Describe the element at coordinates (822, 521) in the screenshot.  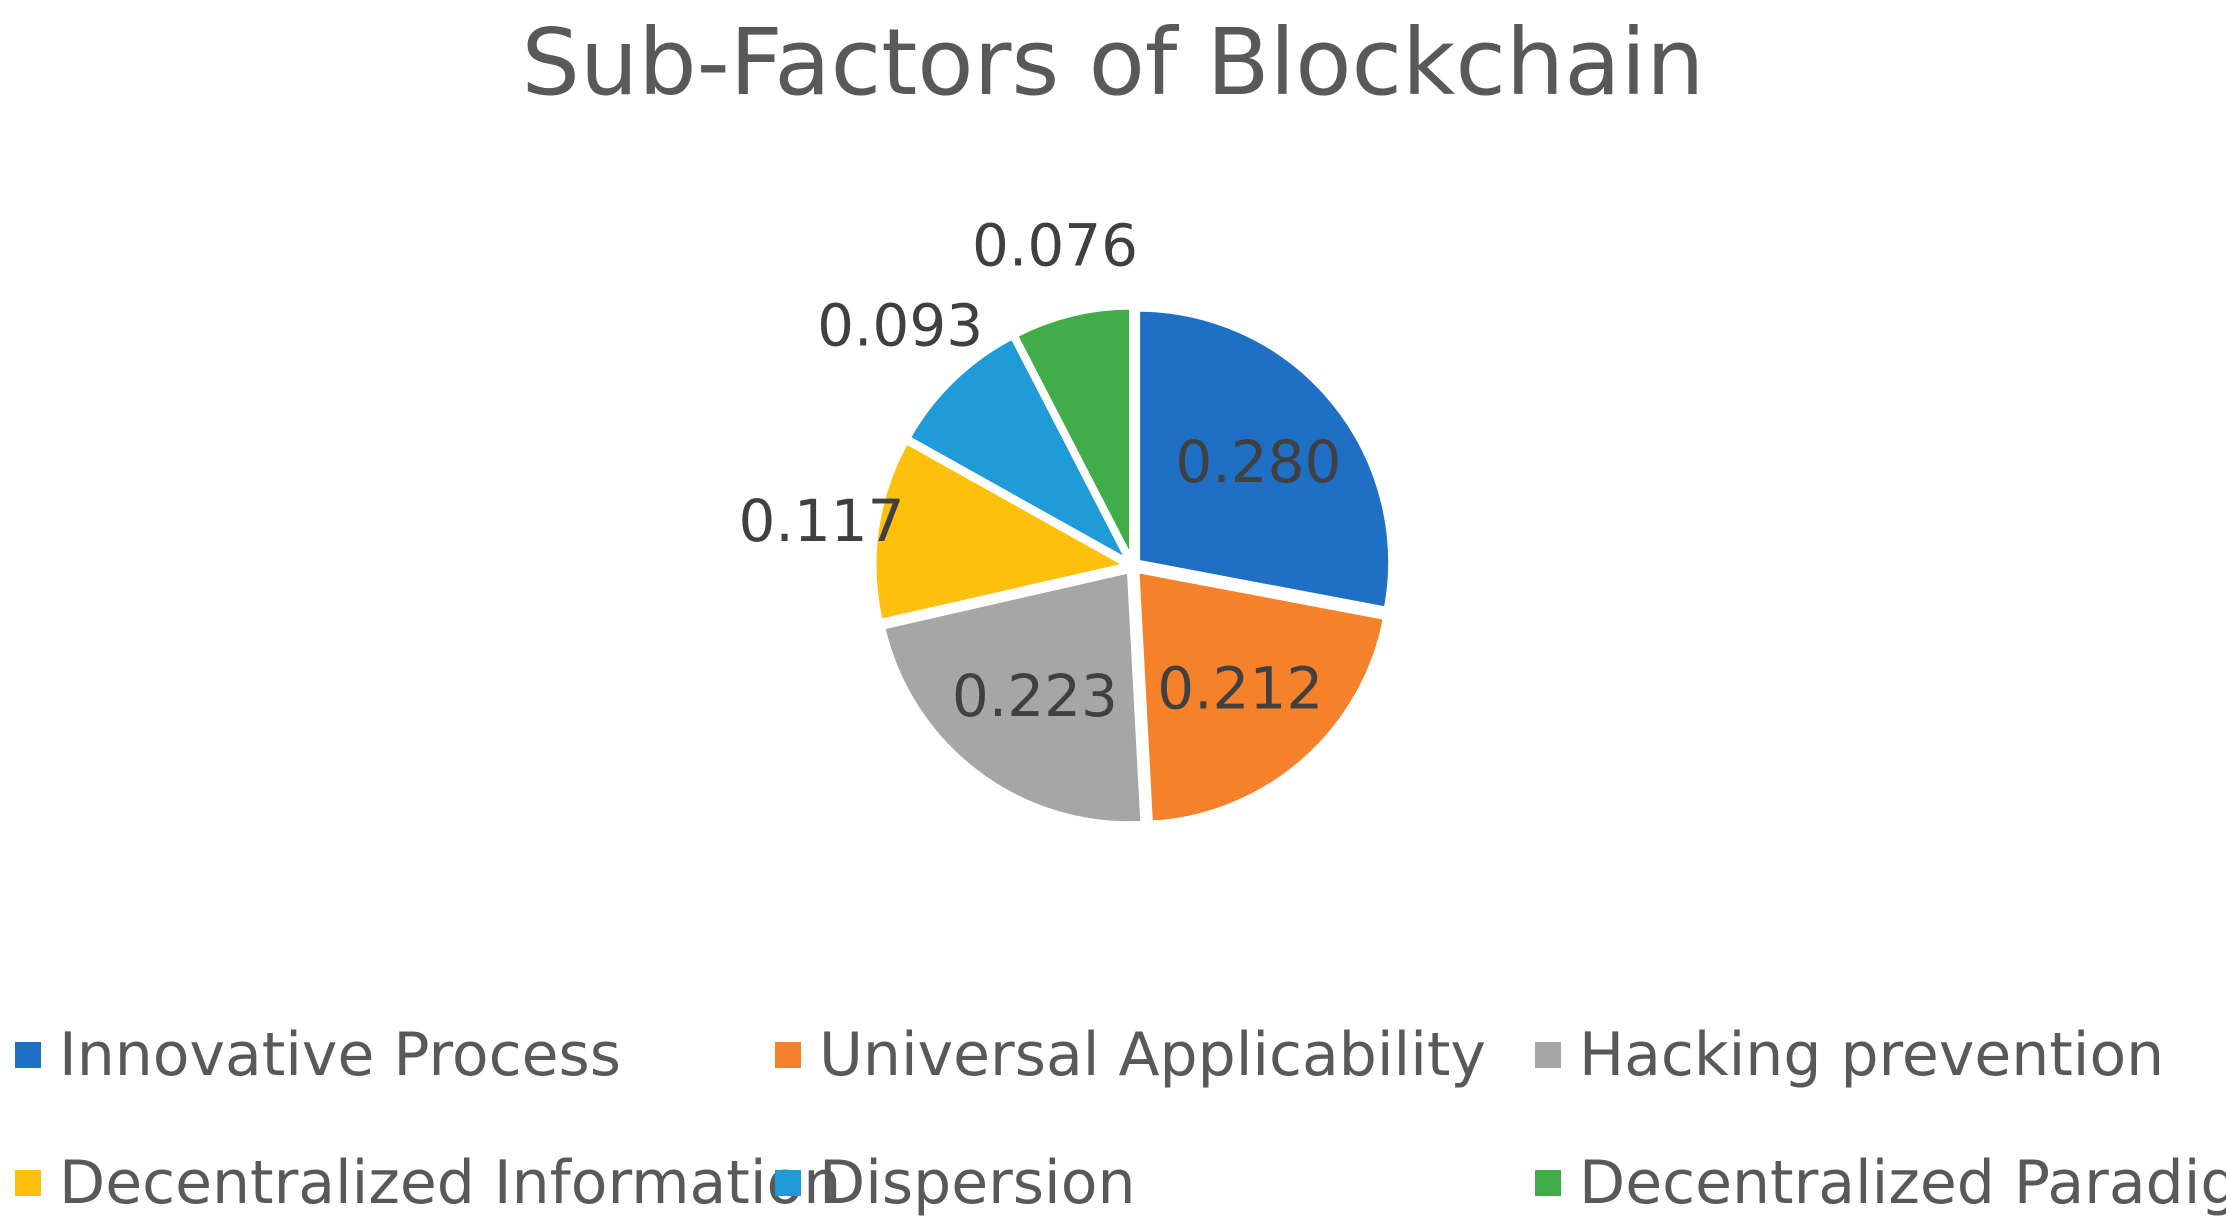
I see `data-label-decentralized-information: 0.117` at that location.